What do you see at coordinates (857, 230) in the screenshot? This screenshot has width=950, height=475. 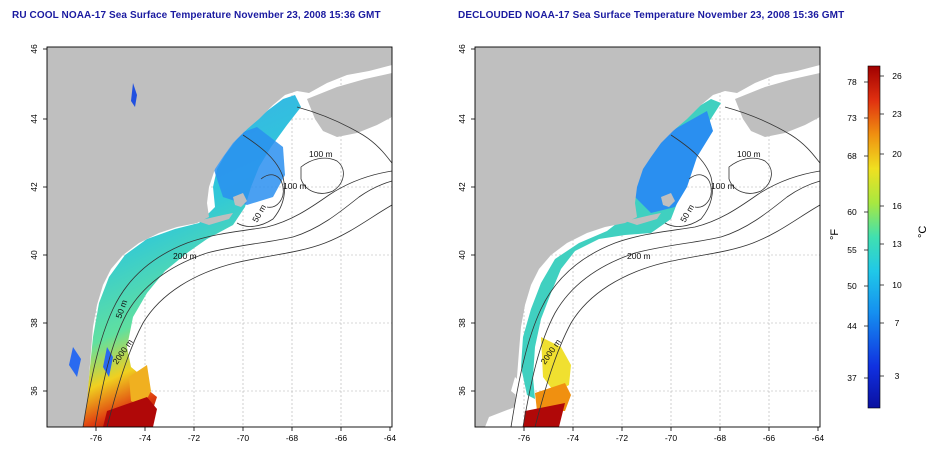 I see `fahrenheit-ticks: 78 73 68 60 55 50 44 37` at bounding box center [857, 230].